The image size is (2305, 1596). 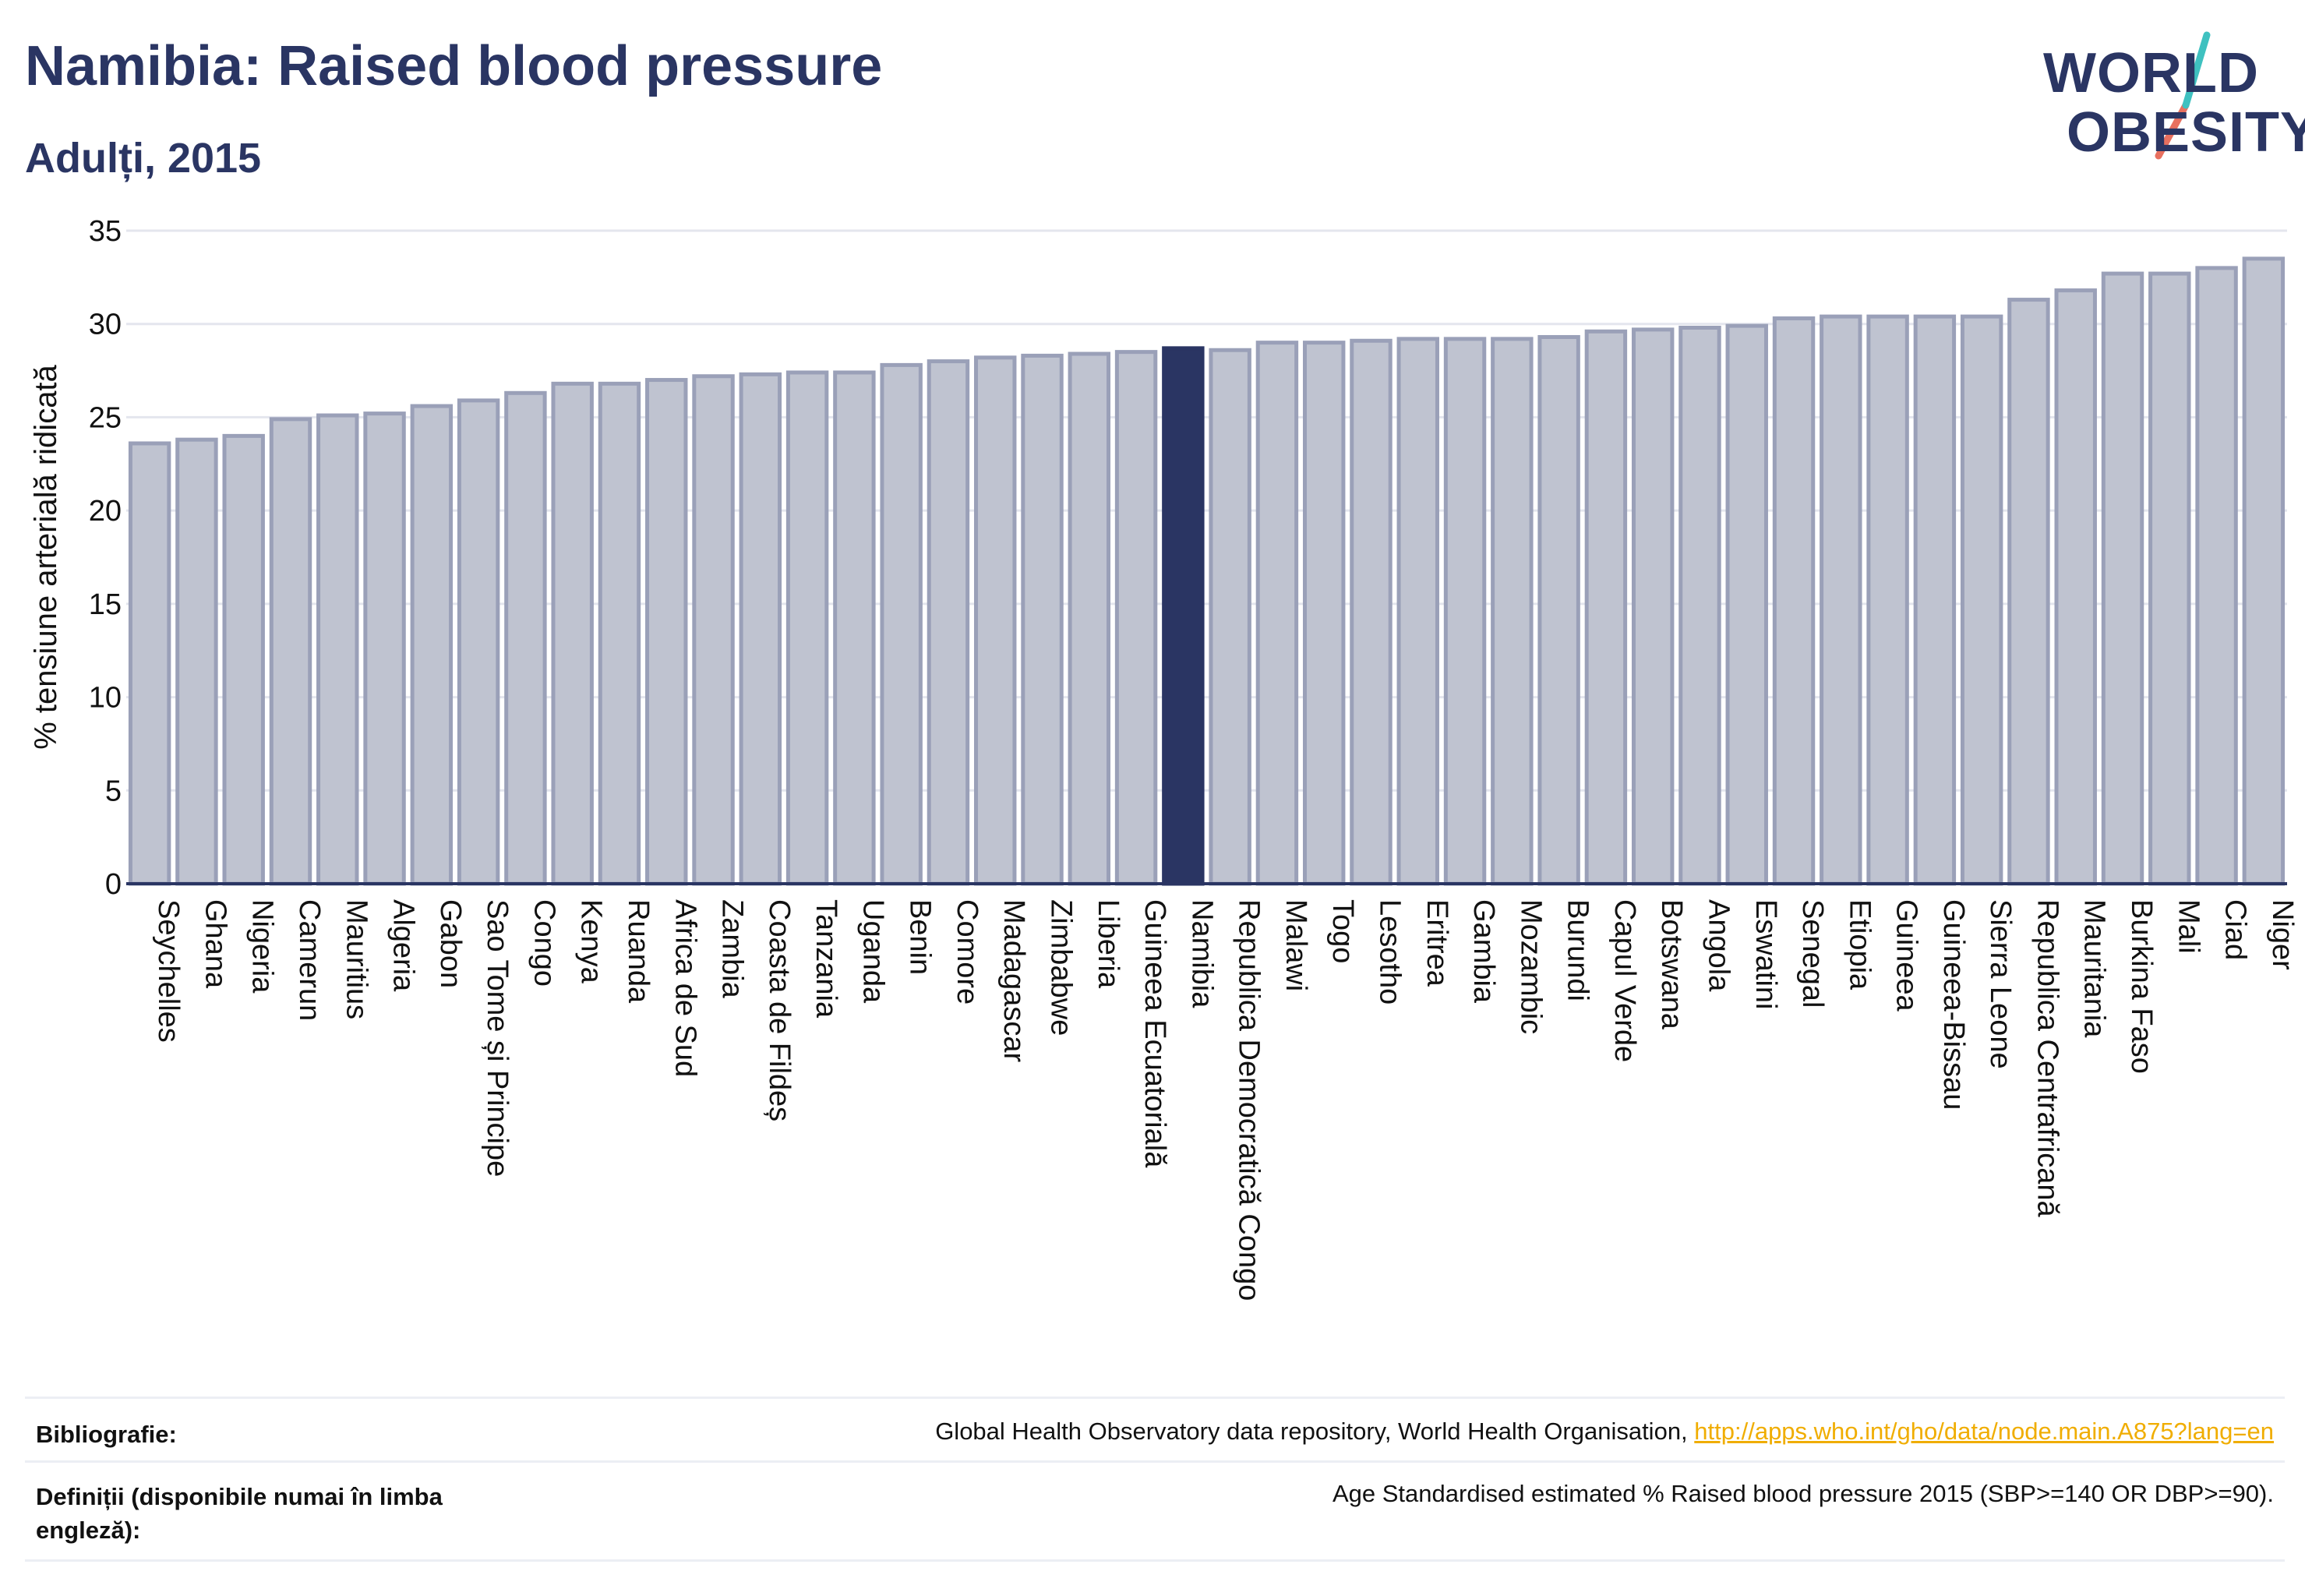 What do you see at coordinates (872, 951) in the screenshot?
I see `x-tick-label: Uganda` at bounding box center [872, 951].